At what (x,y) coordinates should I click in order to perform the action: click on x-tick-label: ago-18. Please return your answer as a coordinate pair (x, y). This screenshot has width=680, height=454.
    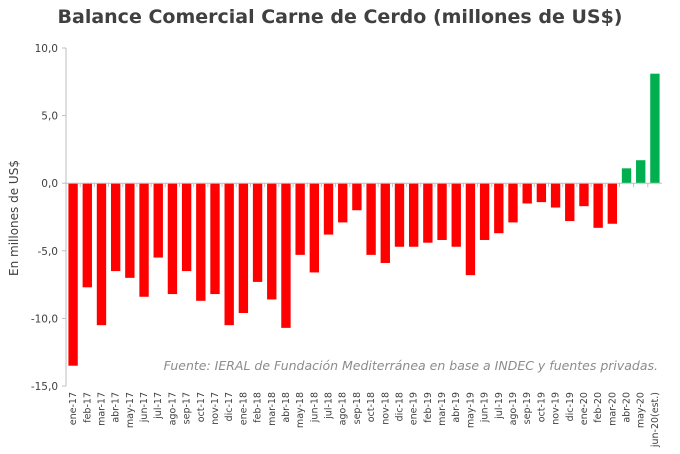
    Looking at the image, I should click on (343, 408).